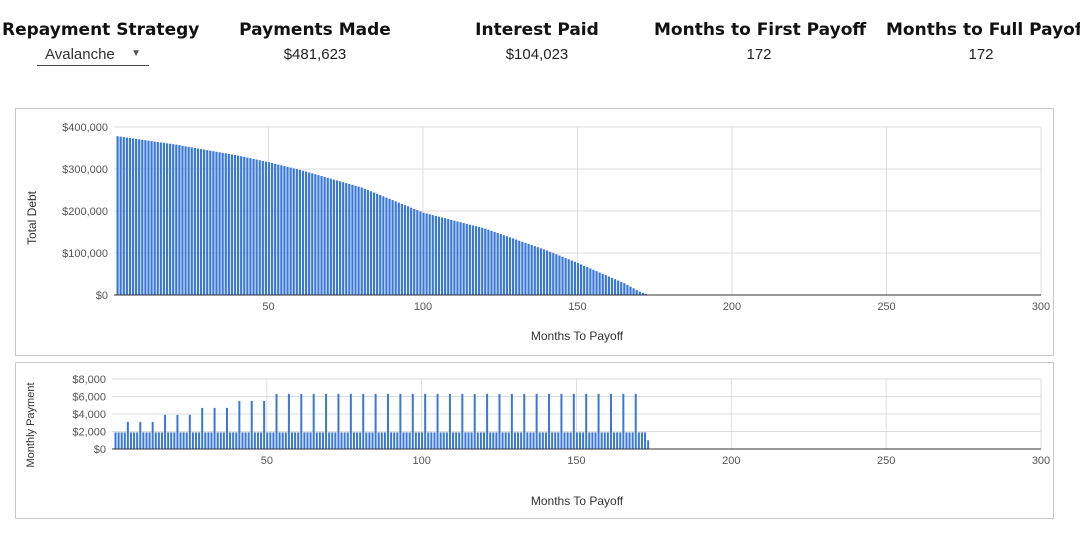 The image size is (1080, 539). I want to click on monthly-payment-x-title: Months To Payoff, so click(577, 501).